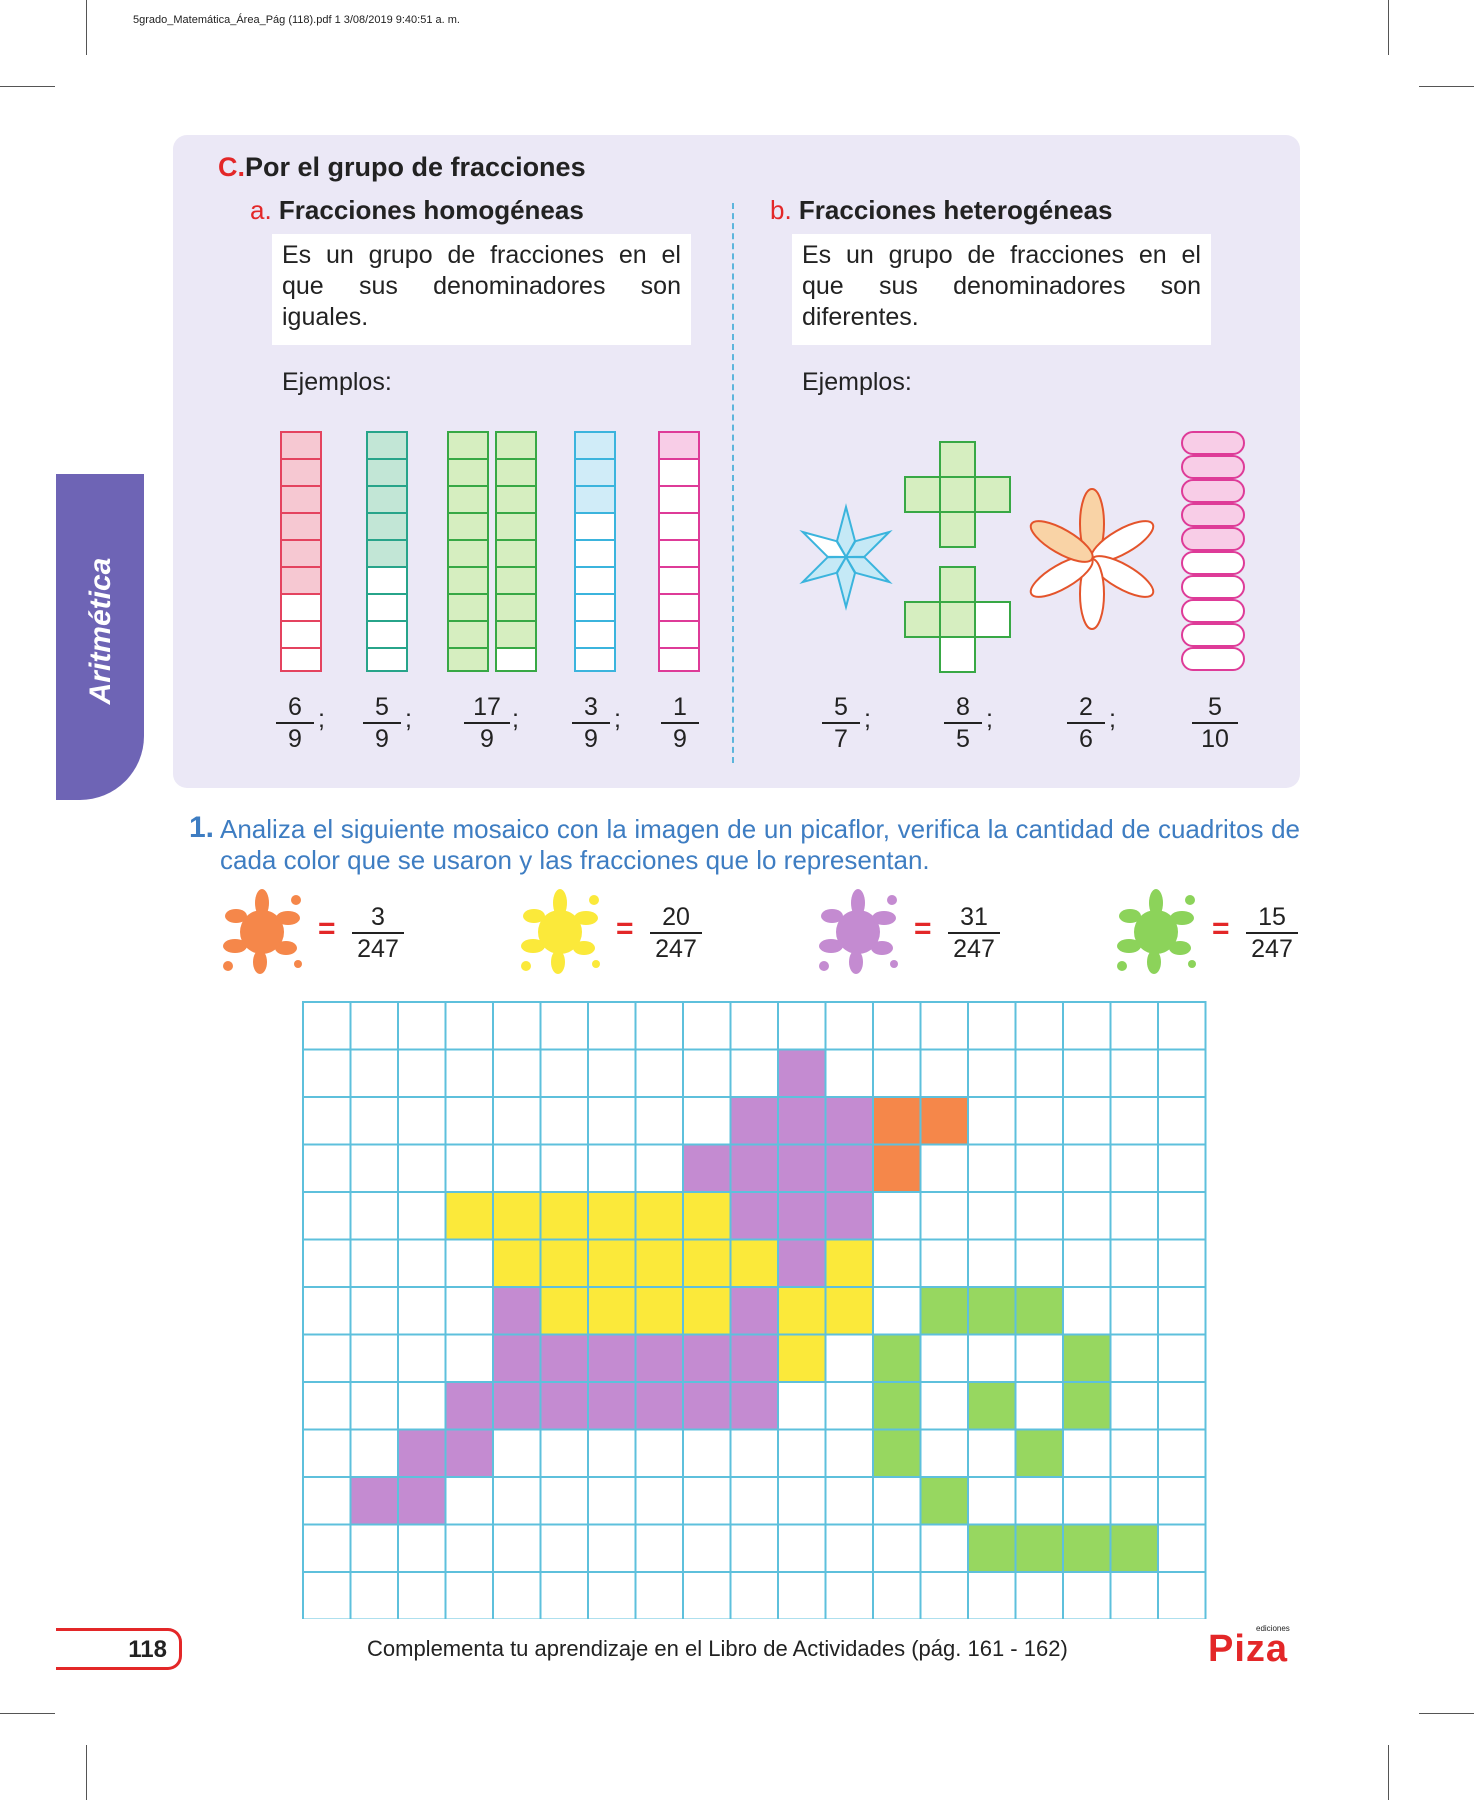 The image size is (1474, 1800). What do you see at coordinates (858, 931) in the screenshot?
I see `purple-splash-icon` at bounding box center [858, 931].